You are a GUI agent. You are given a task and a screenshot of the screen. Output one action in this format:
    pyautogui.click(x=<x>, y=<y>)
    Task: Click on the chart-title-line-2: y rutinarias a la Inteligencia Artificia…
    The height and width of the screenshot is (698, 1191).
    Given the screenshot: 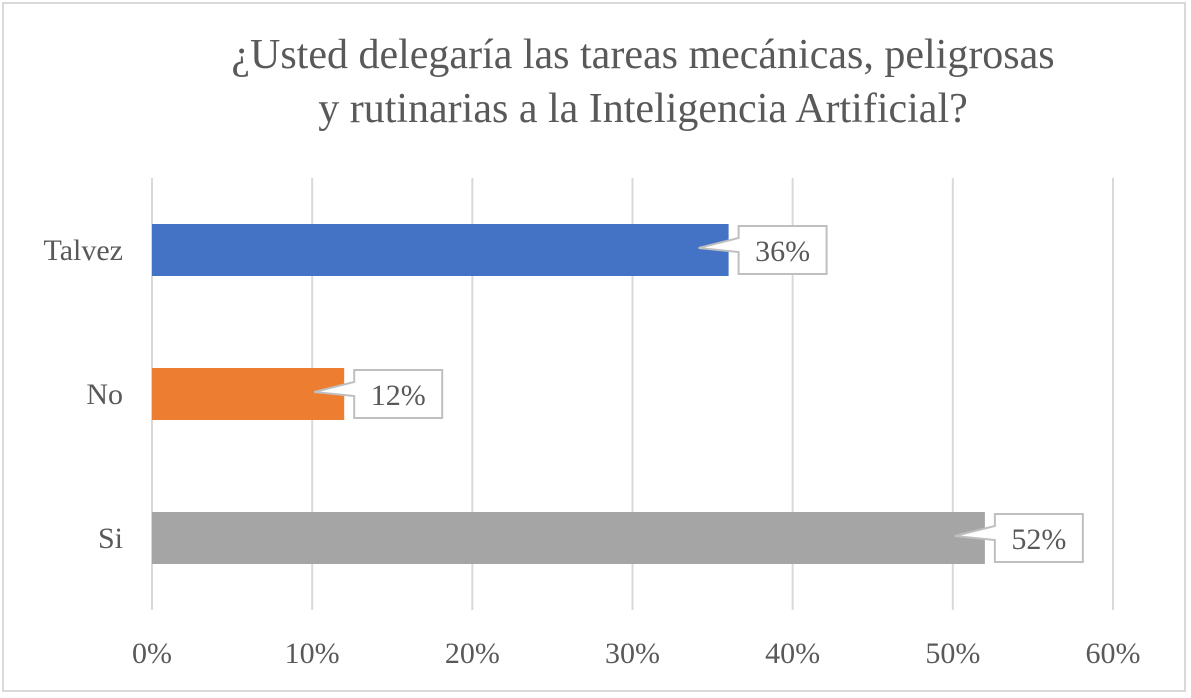 What is the action you would take?
    pyautogui.click(x=643, y=109)
    